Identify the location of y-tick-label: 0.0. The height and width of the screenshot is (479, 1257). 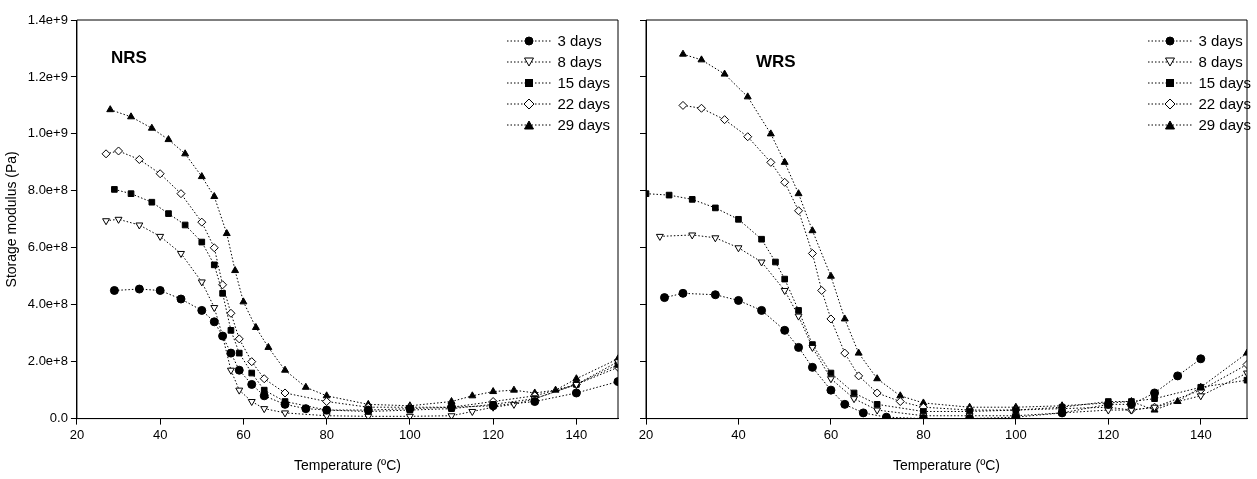
(58, 418).